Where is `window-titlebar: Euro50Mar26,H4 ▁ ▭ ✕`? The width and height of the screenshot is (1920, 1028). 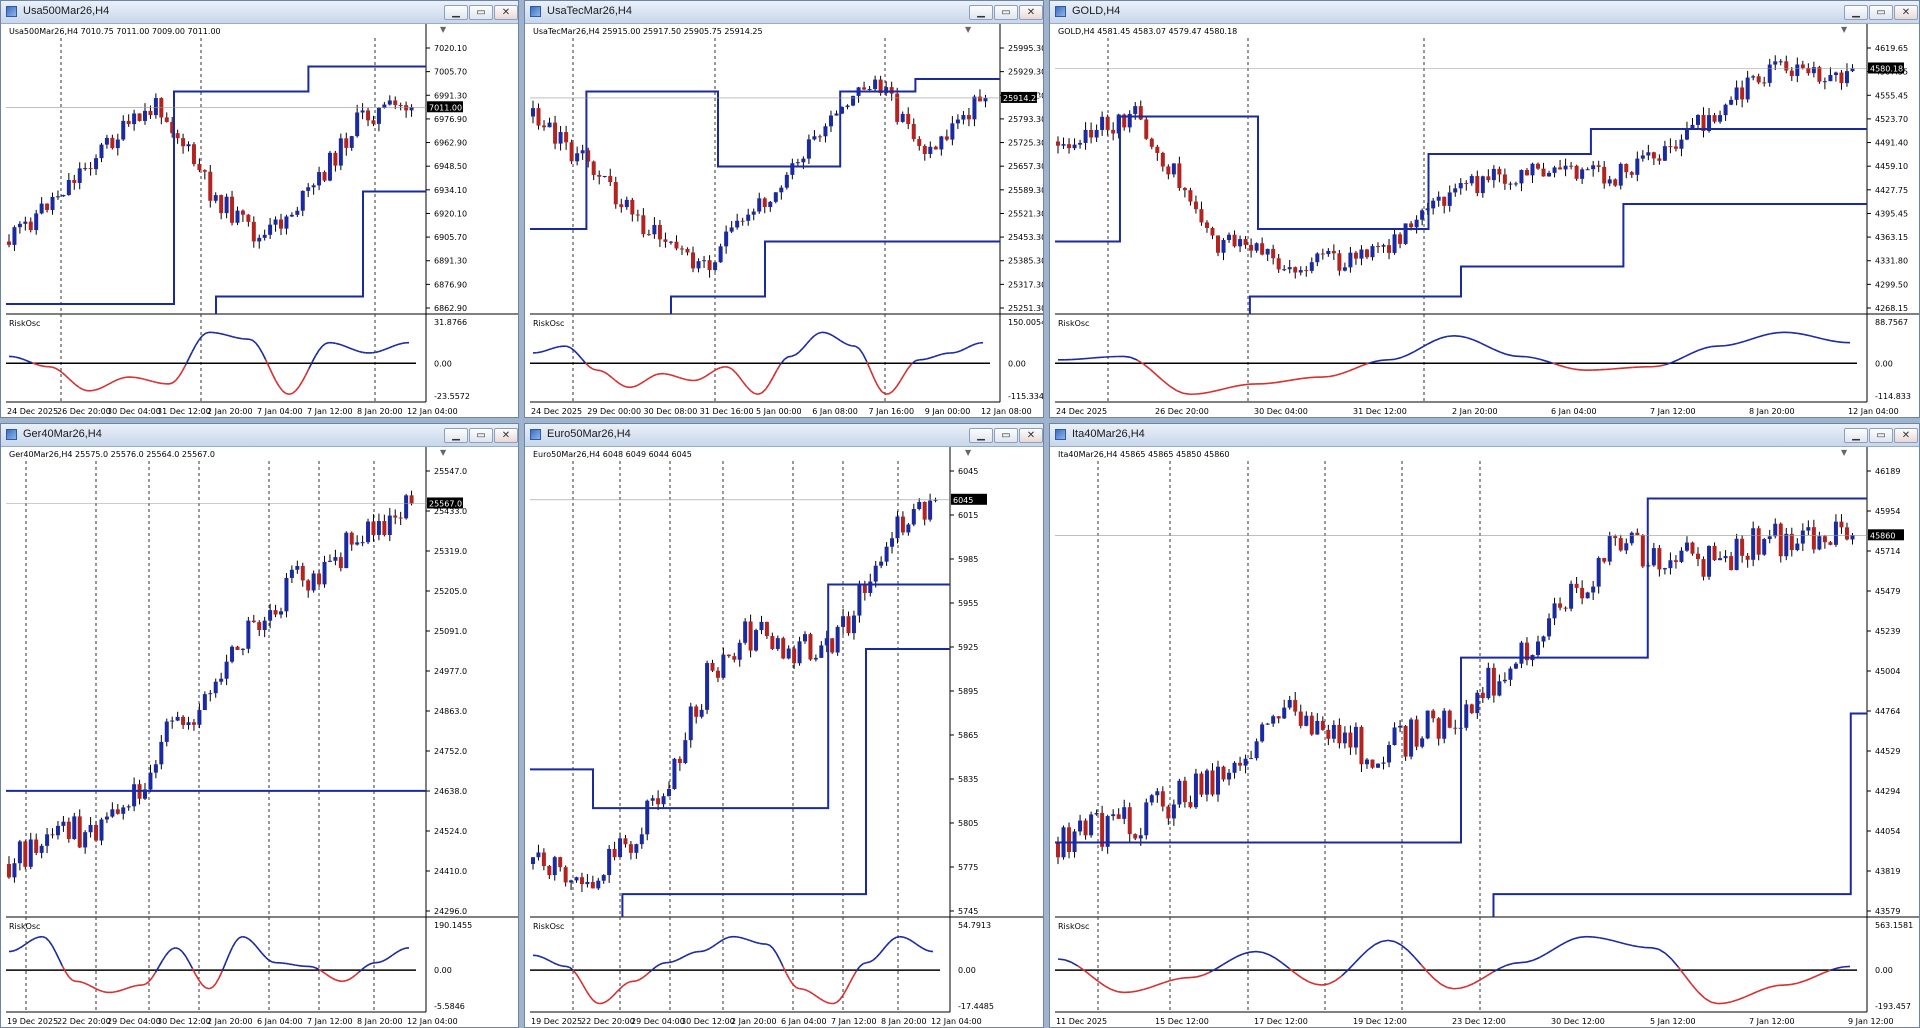
window-titlebar: Euro50Mar26,H4 ▁ ▭ ✕ is located at coordinates (784, 435).